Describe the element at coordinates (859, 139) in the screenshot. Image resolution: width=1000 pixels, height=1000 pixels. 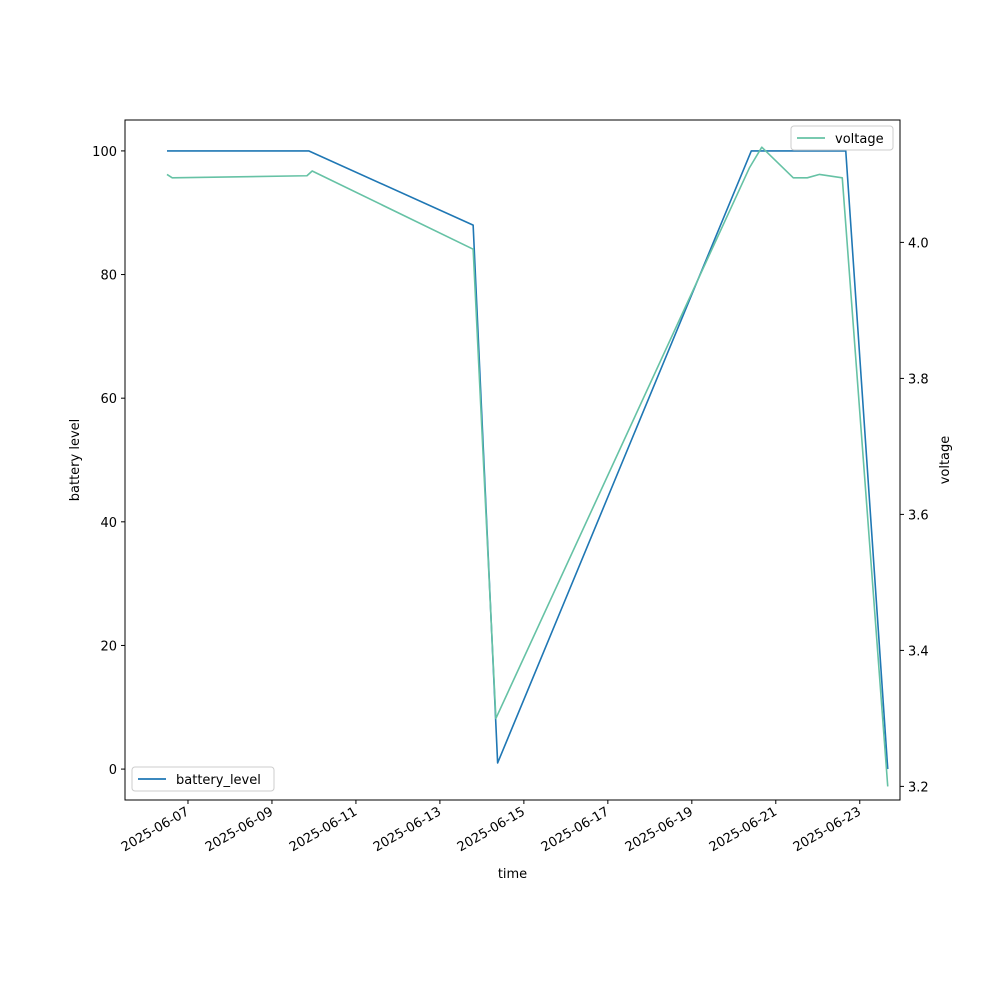
I see `legend-label-voltage: voltage` at that location.